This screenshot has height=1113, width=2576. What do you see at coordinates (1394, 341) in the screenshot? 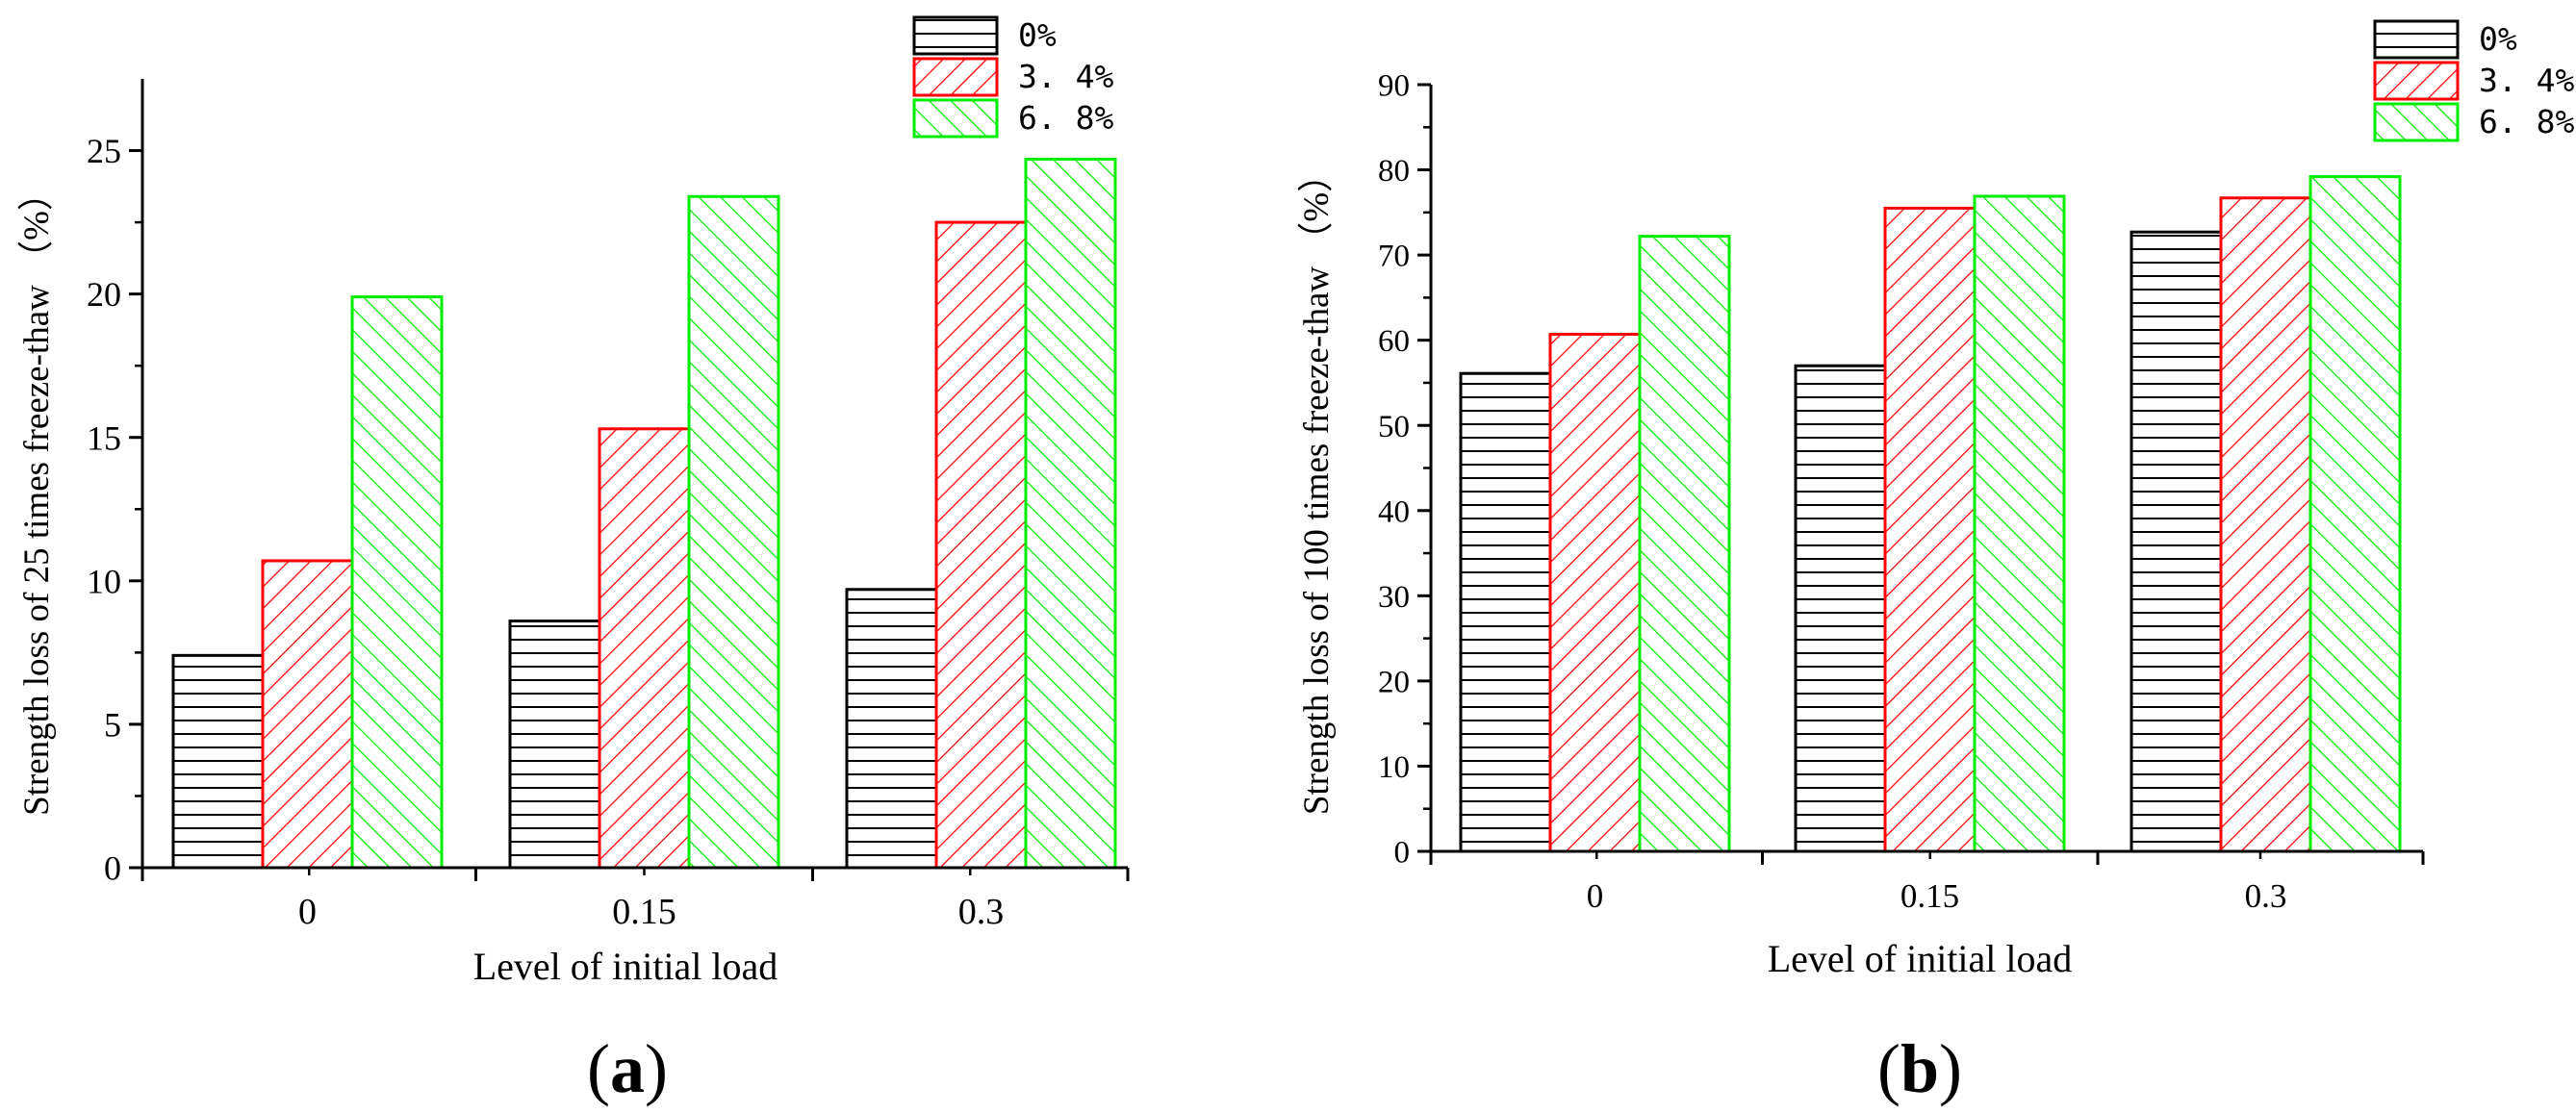
I see `y-tick-label-b-6: 60` at bounding box center [1394, 341].